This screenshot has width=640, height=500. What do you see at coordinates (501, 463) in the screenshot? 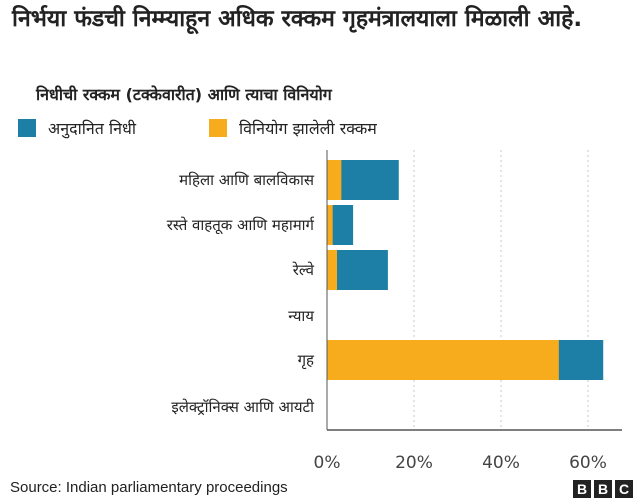
I see `x-tick-label: 40%` at bounding box center [501, 463].